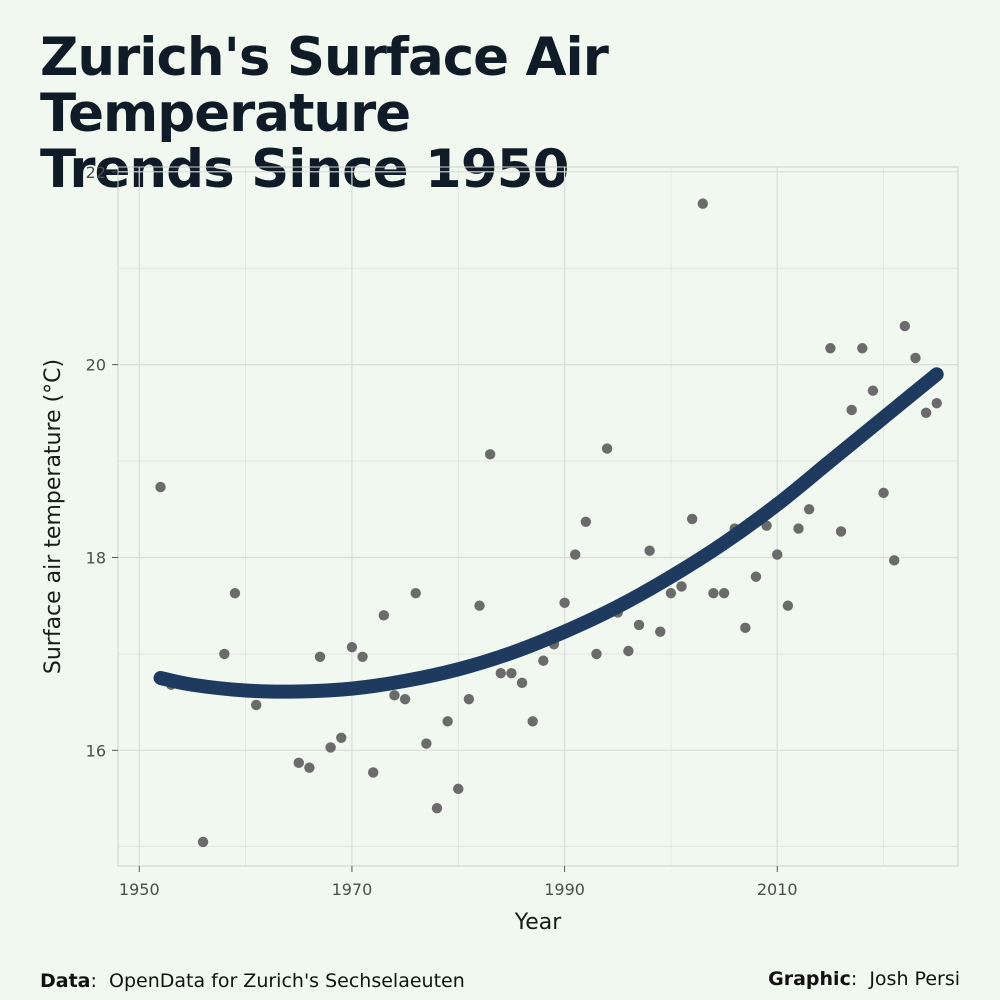 The width and height of the screenshot is (1000, 1000). Describe the element at coordinates (304, 169) in the screenshot. I see `chart-title-line-2: Trends Since 1950` at that location.